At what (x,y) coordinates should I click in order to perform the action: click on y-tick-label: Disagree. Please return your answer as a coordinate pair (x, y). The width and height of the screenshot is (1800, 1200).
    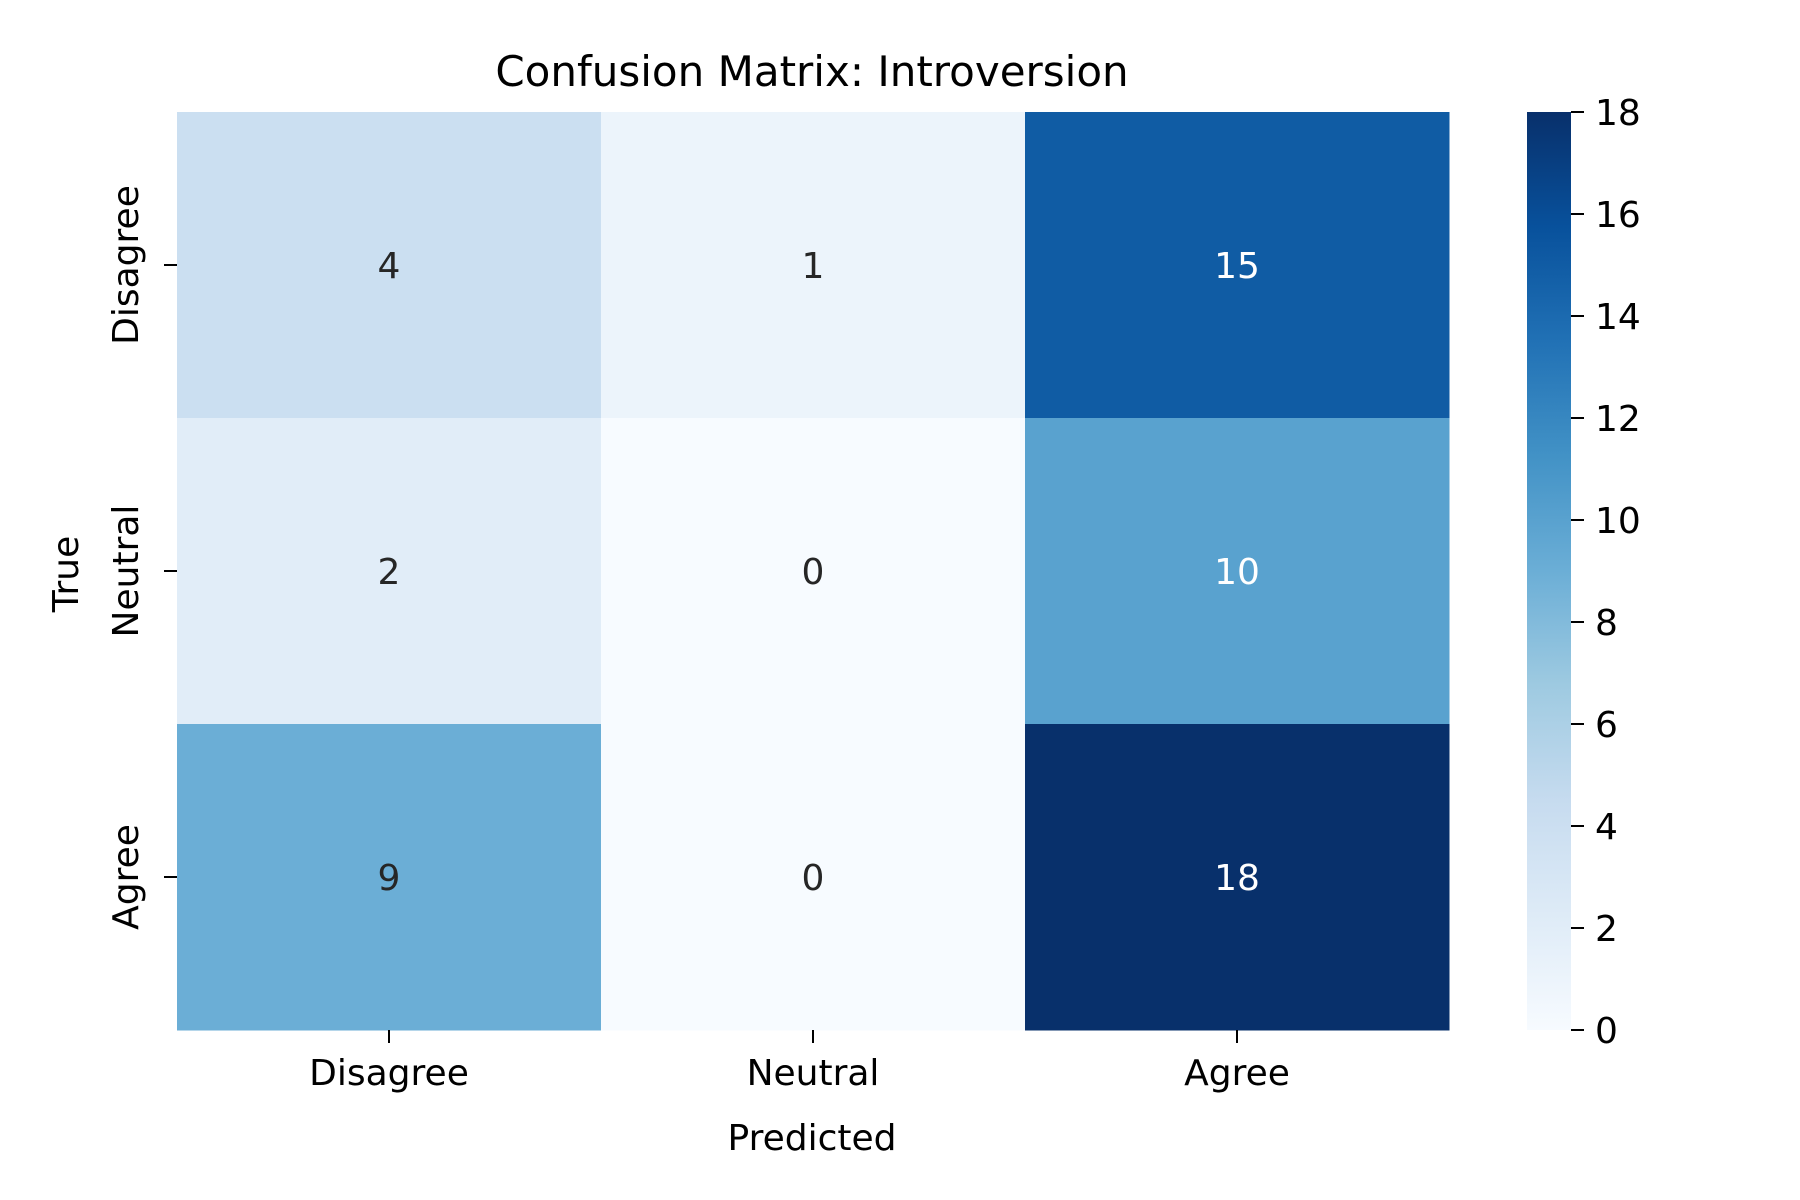
    Looking at the image, I should click on (126, 265).